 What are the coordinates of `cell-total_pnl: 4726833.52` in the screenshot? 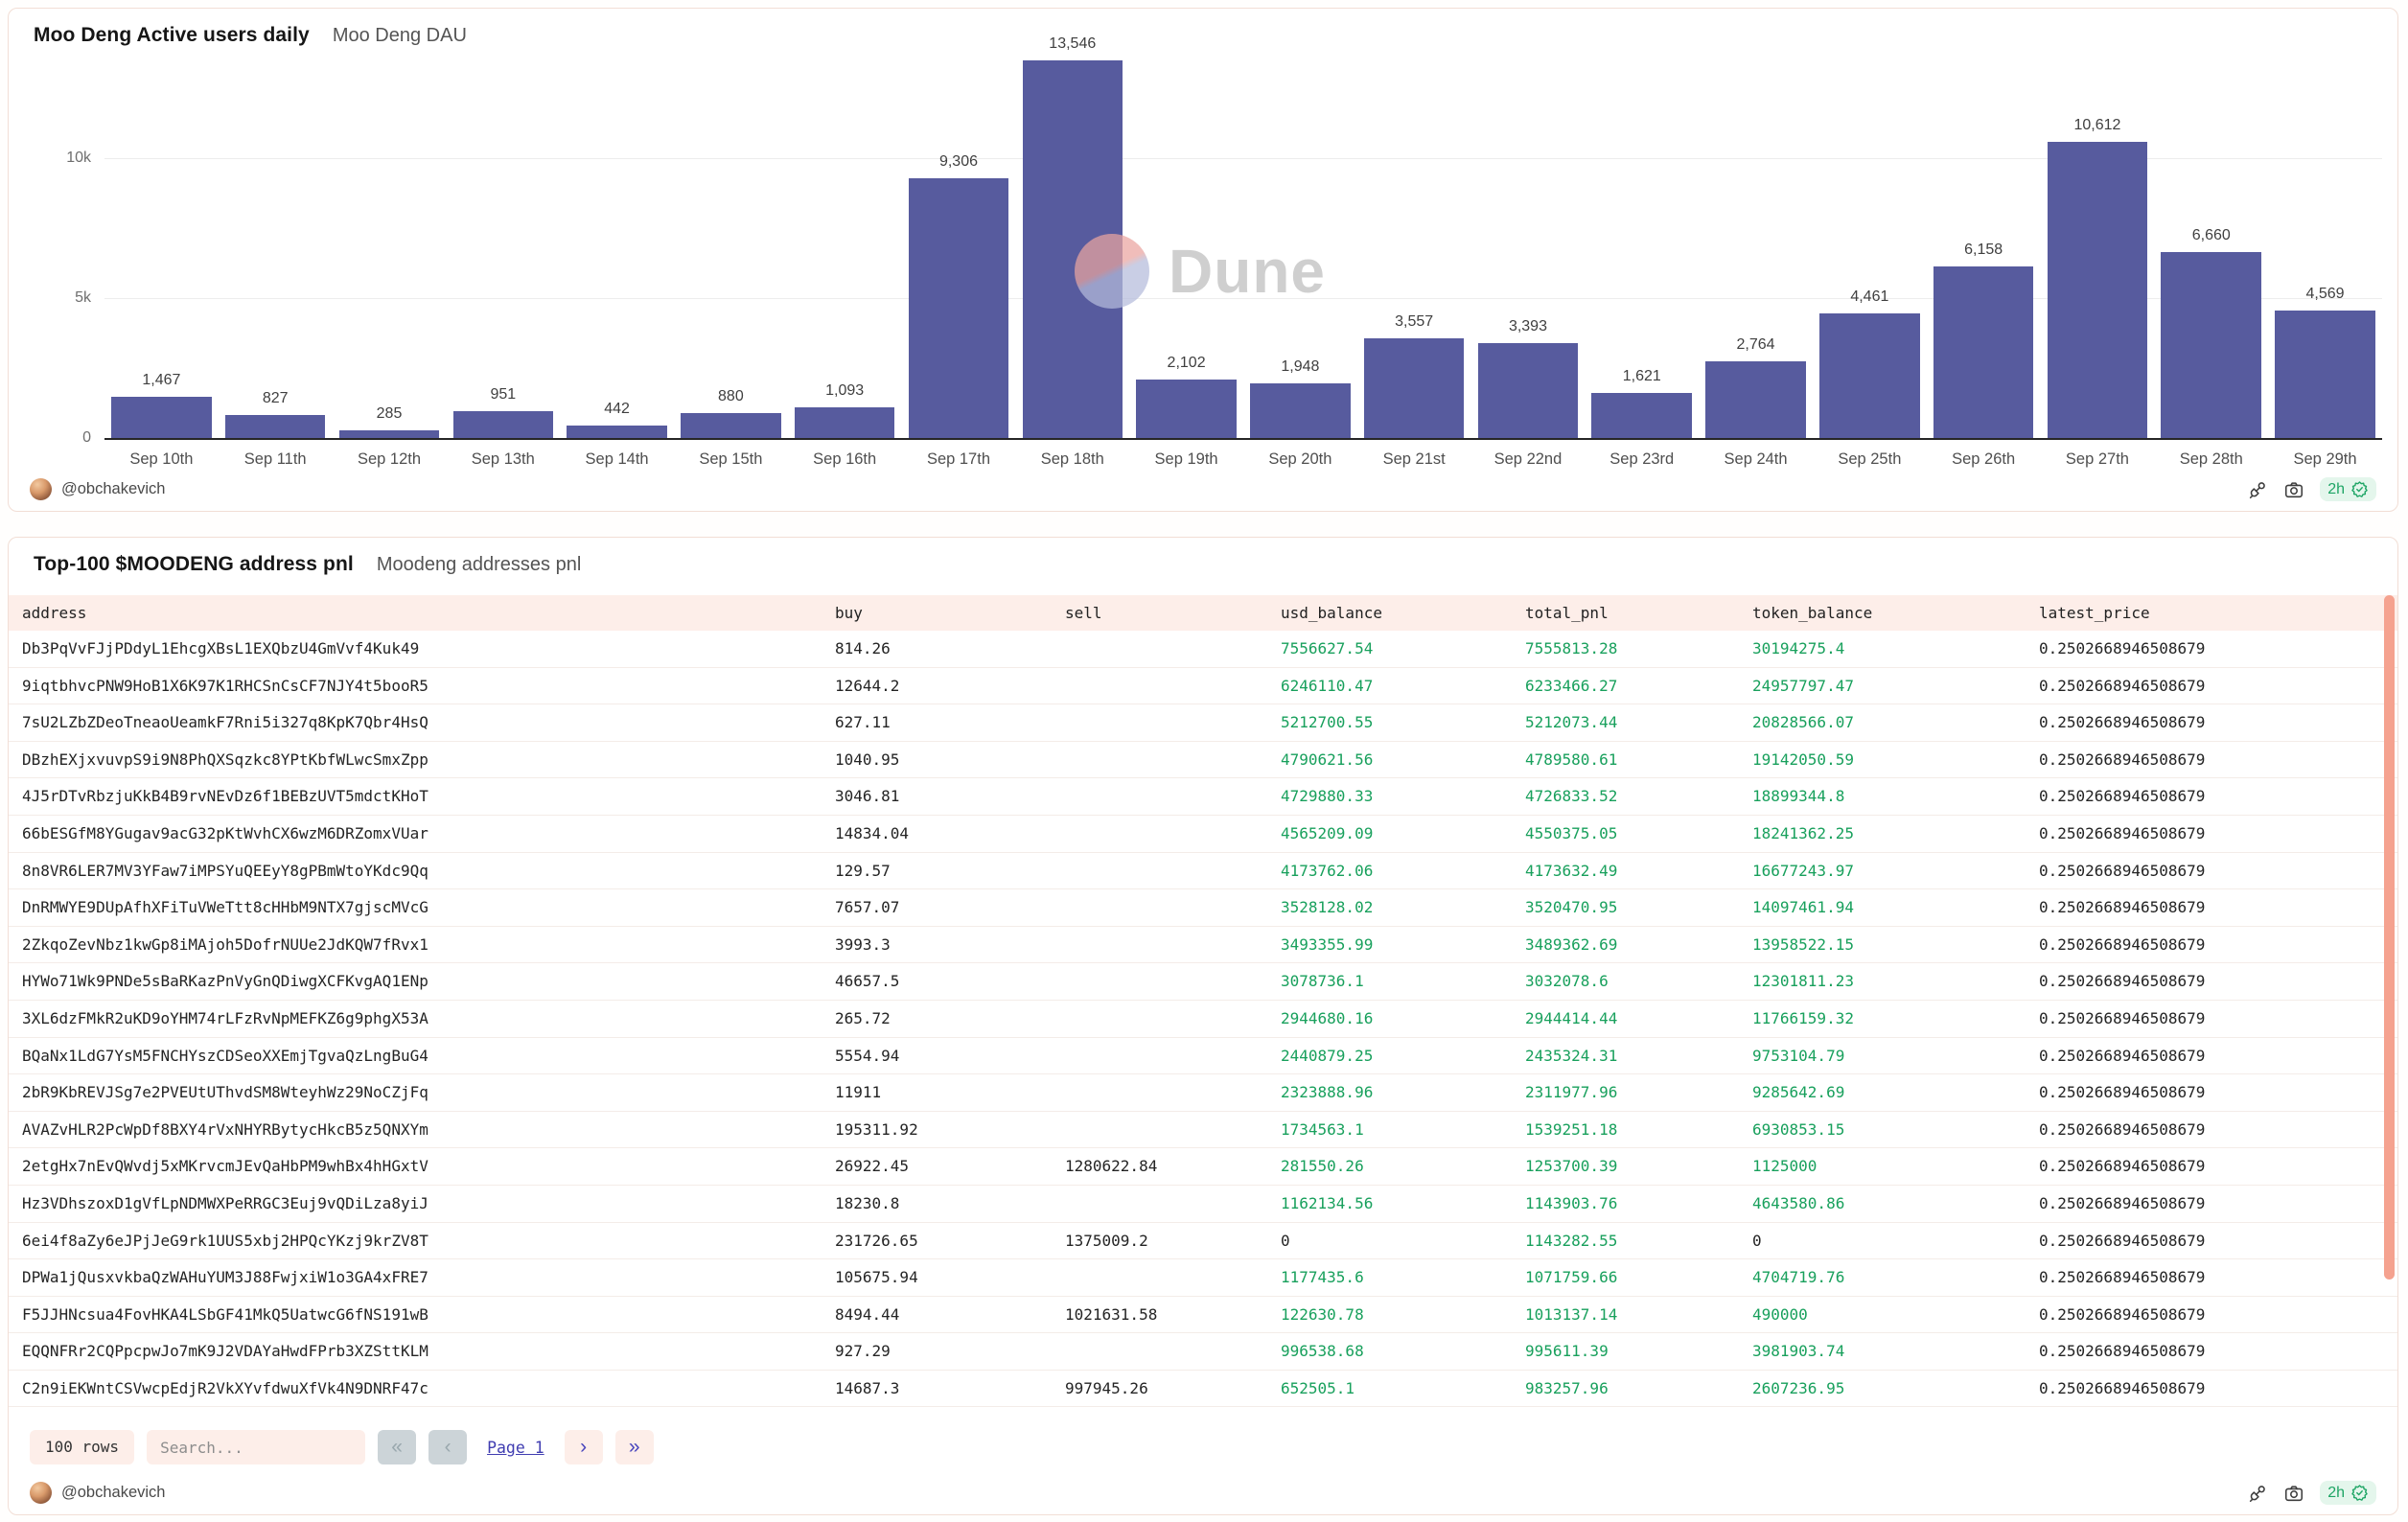 It's located at (1571, 797).